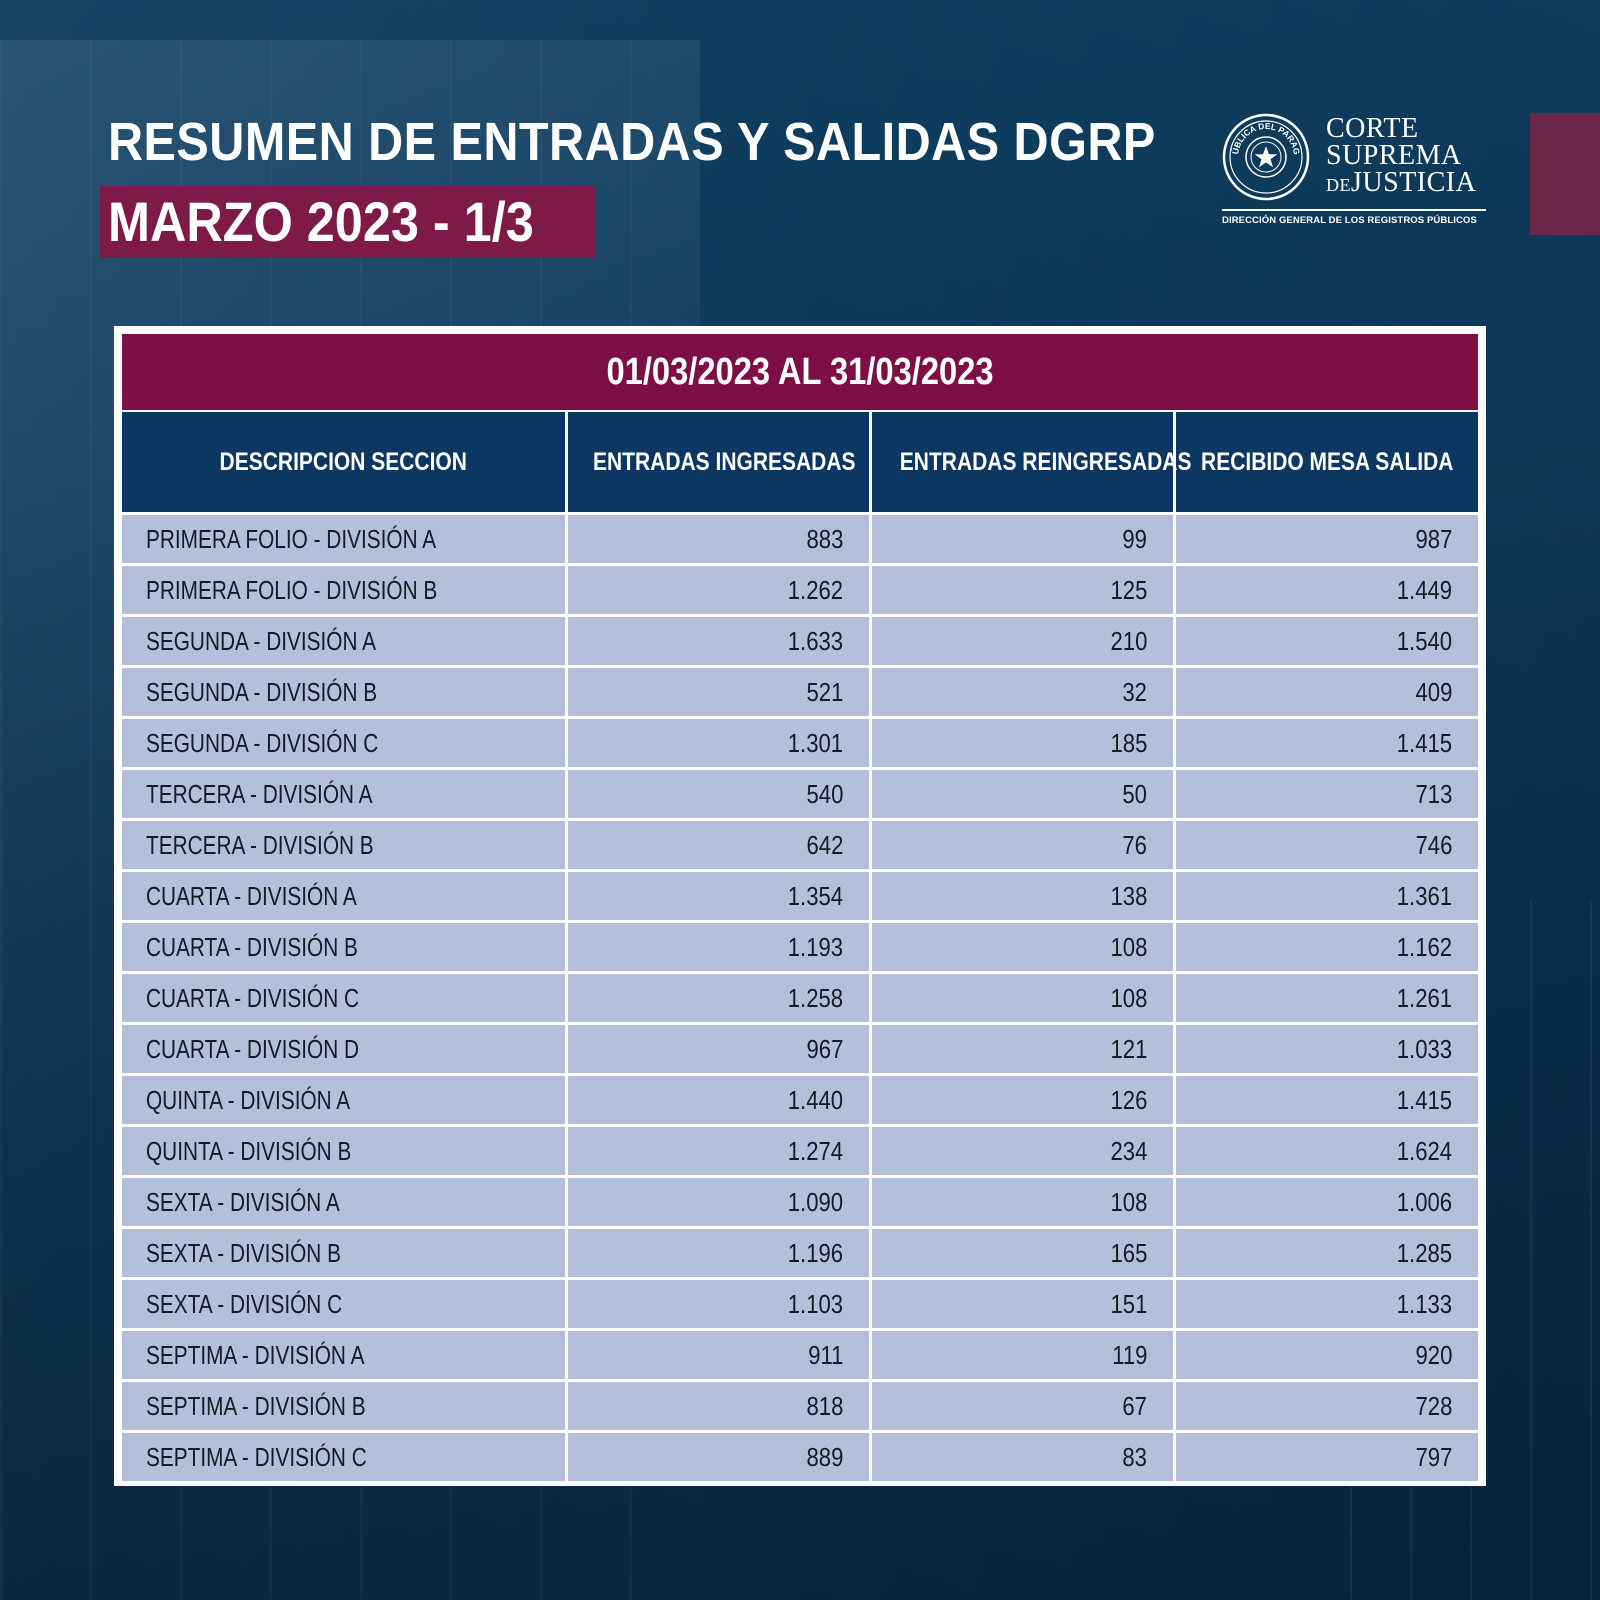 This screenshot has height=1600, width=1600. Describe the element at coordinates (824, 1048) in the screenshot. I see `cell-entradas-ingresadas-text: 967` at that location.